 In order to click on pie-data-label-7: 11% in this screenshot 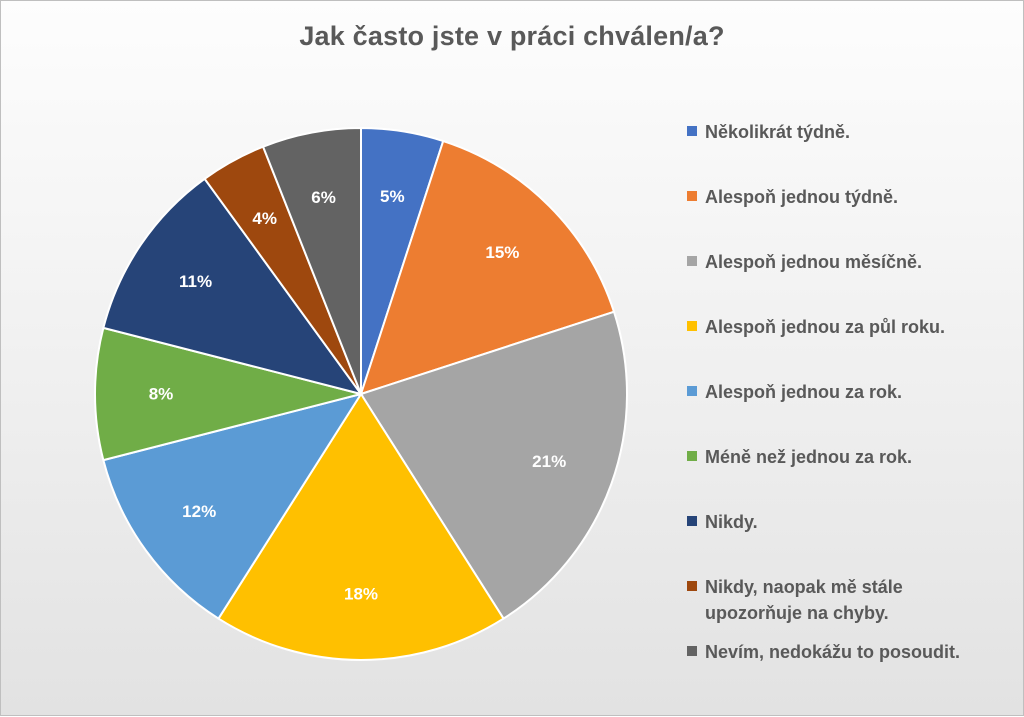, I will do `click(195, 281)`.